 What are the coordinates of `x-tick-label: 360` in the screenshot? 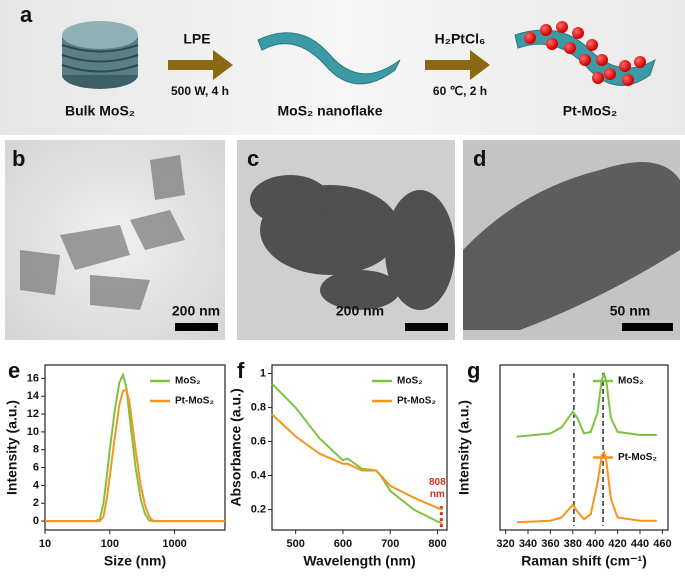 It's located at (550, 544).